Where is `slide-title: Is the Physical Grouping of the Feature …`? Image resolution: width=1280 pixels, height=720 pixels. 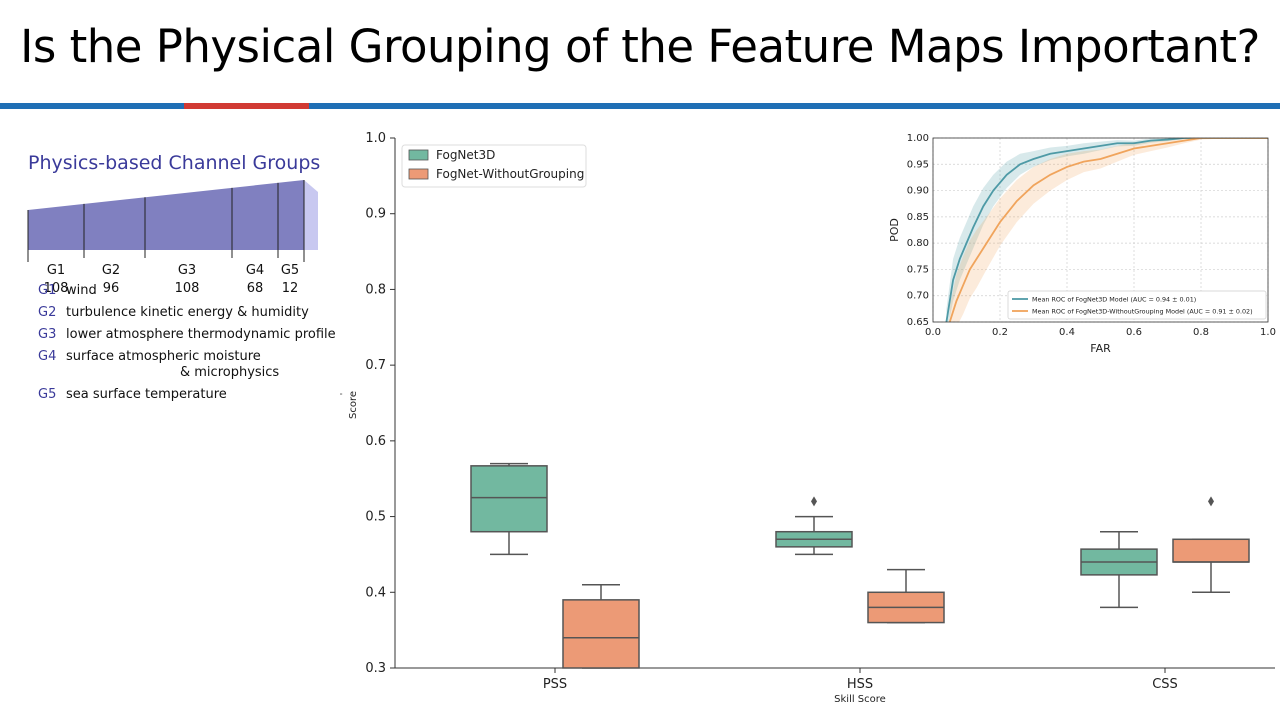 slide-title: Is the Physical Grouping of the Feature … is located at coordinates (640, 46).